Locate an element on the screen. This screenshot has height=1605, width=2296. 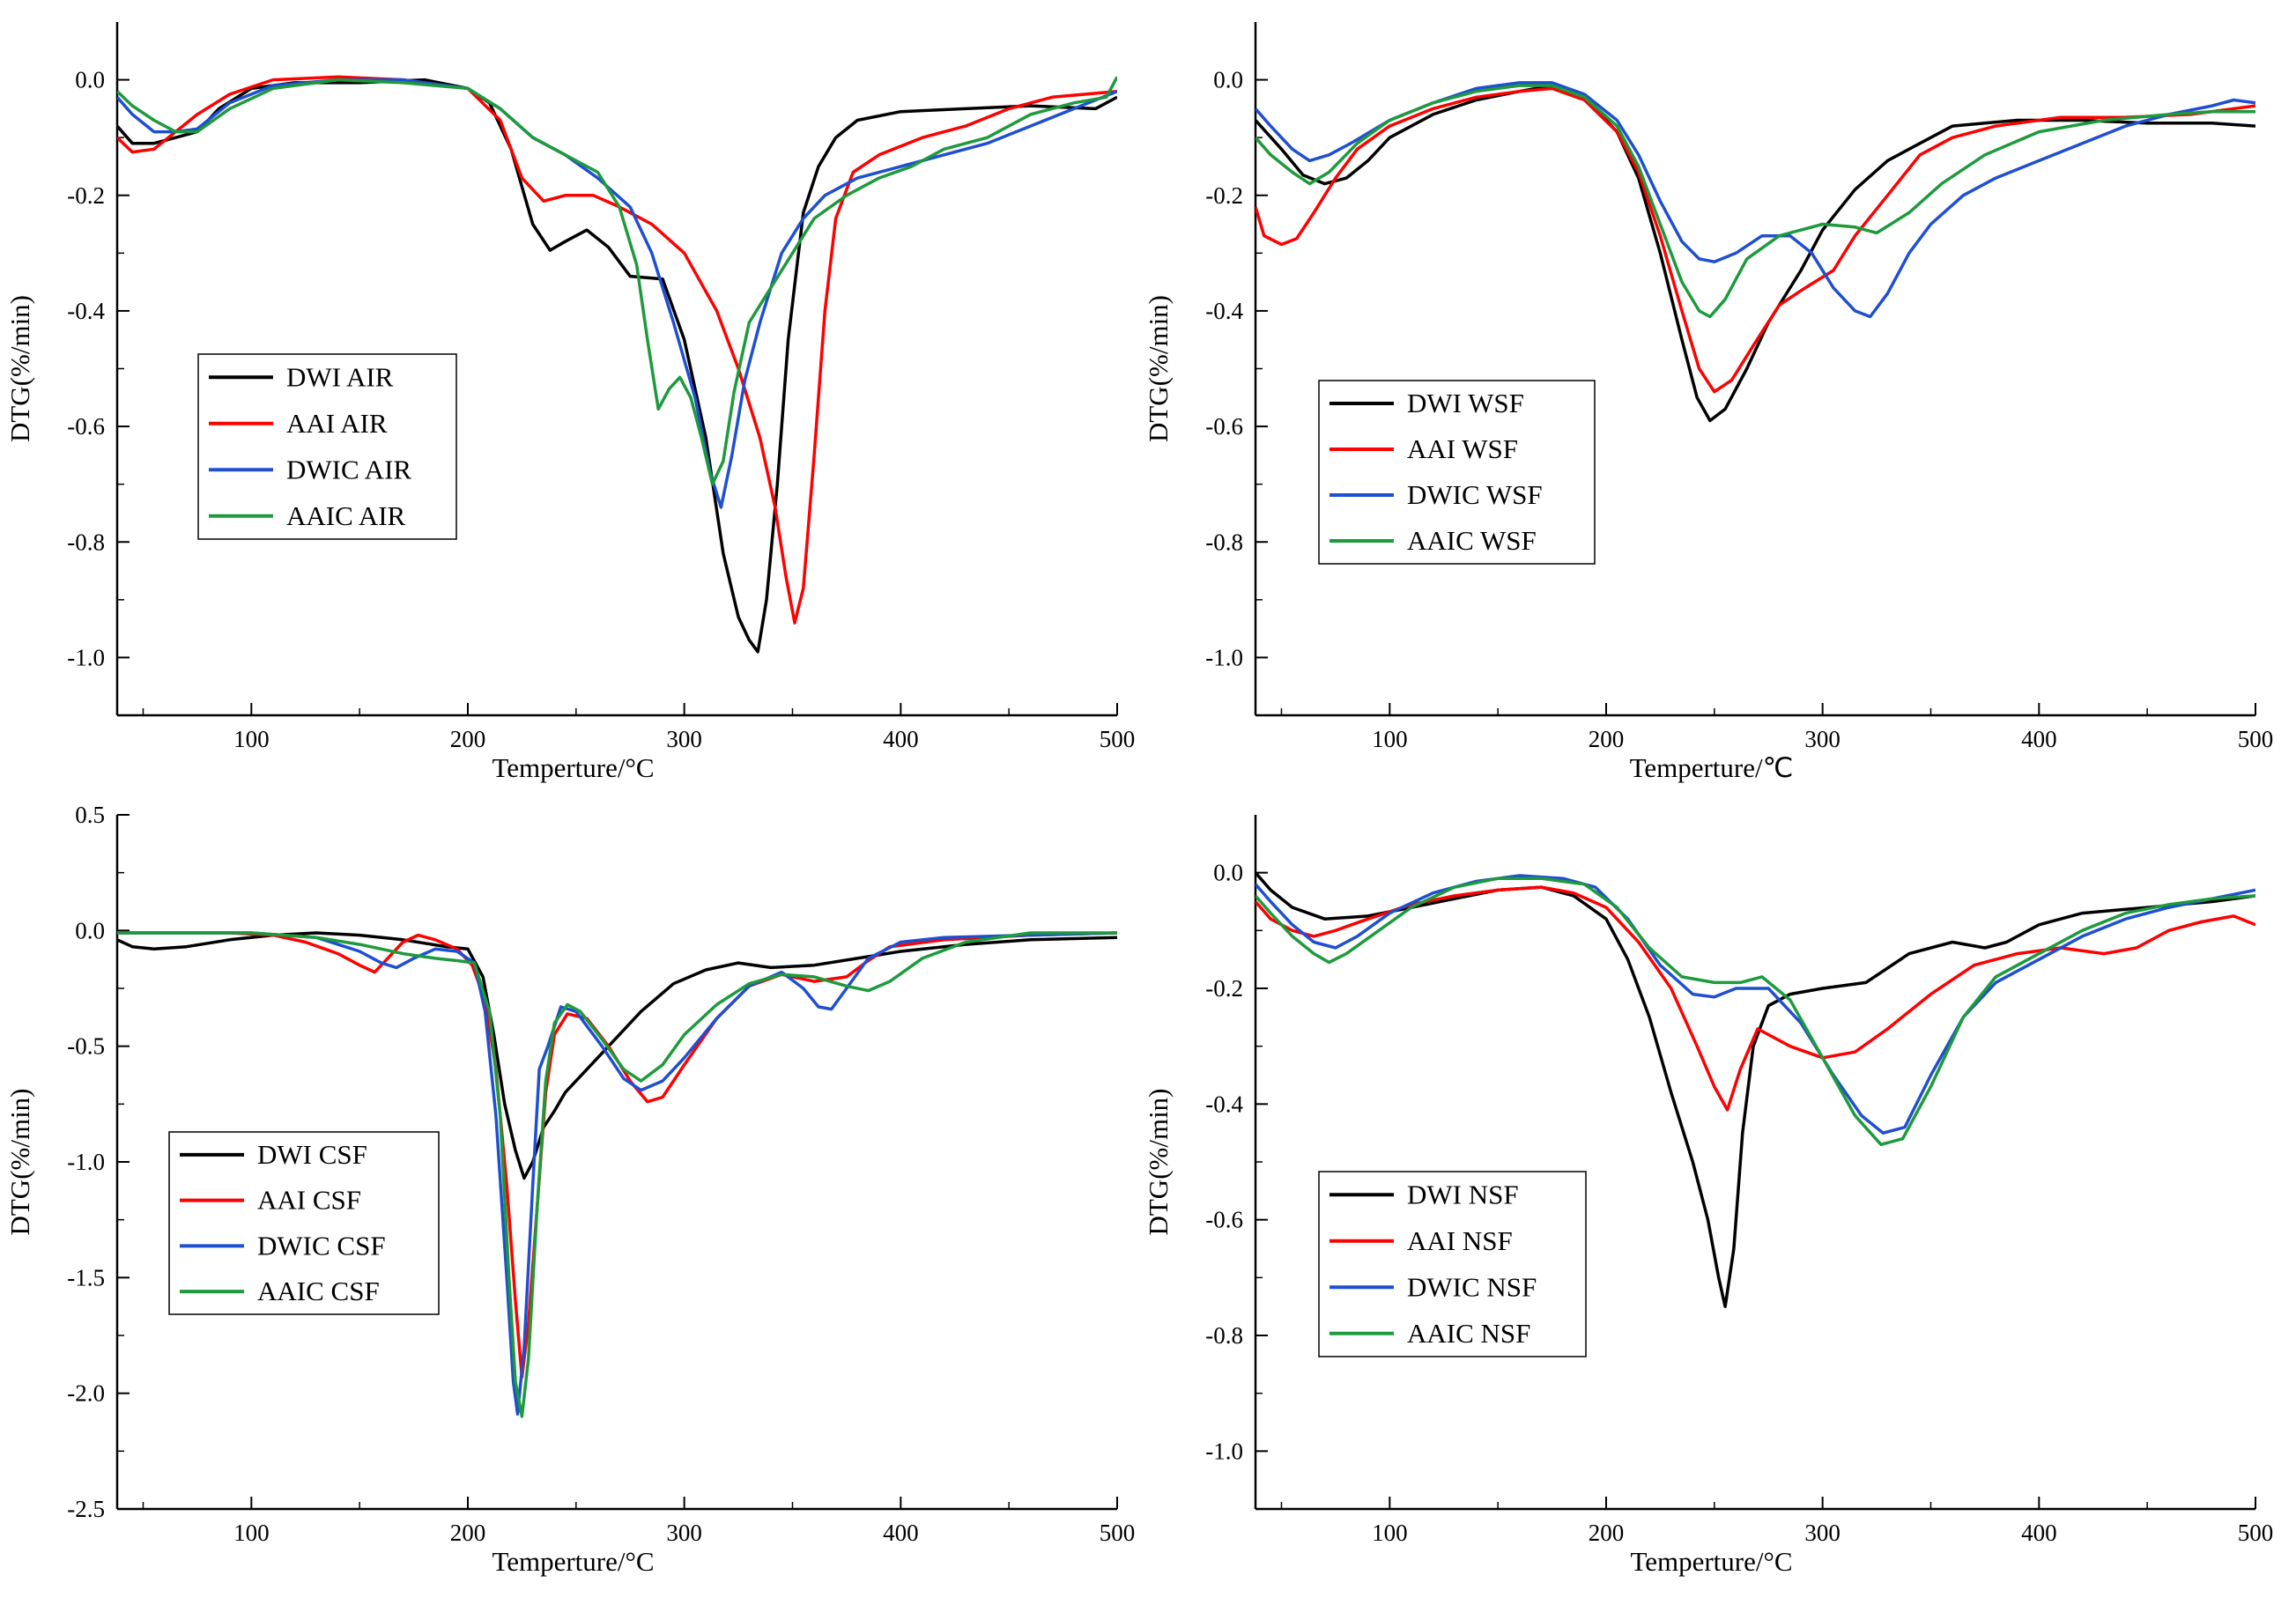
y-tick-label: -2.0 is located at coordinates (86, 1393).